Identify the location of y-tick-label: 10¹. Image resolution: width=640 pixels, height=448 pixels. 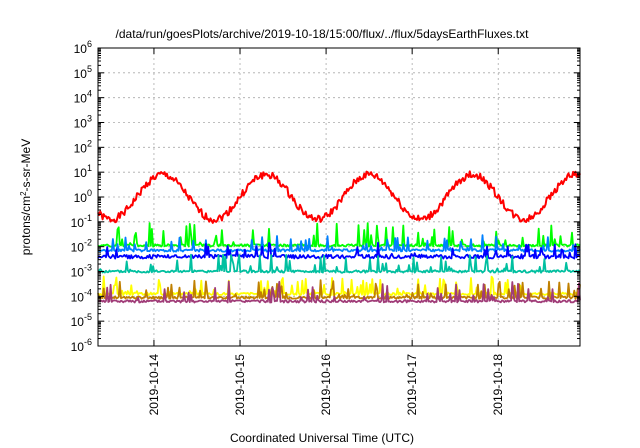
(83, 171).